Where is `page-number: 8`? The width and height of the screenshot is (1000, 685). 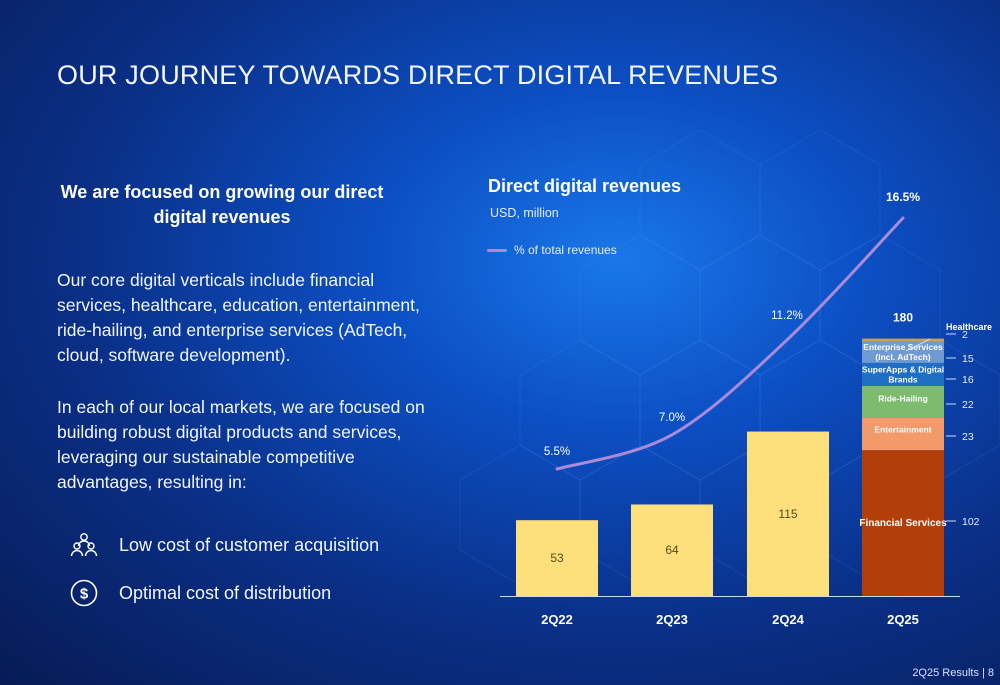
page-number: 8 is located at coordinates (990, 673).